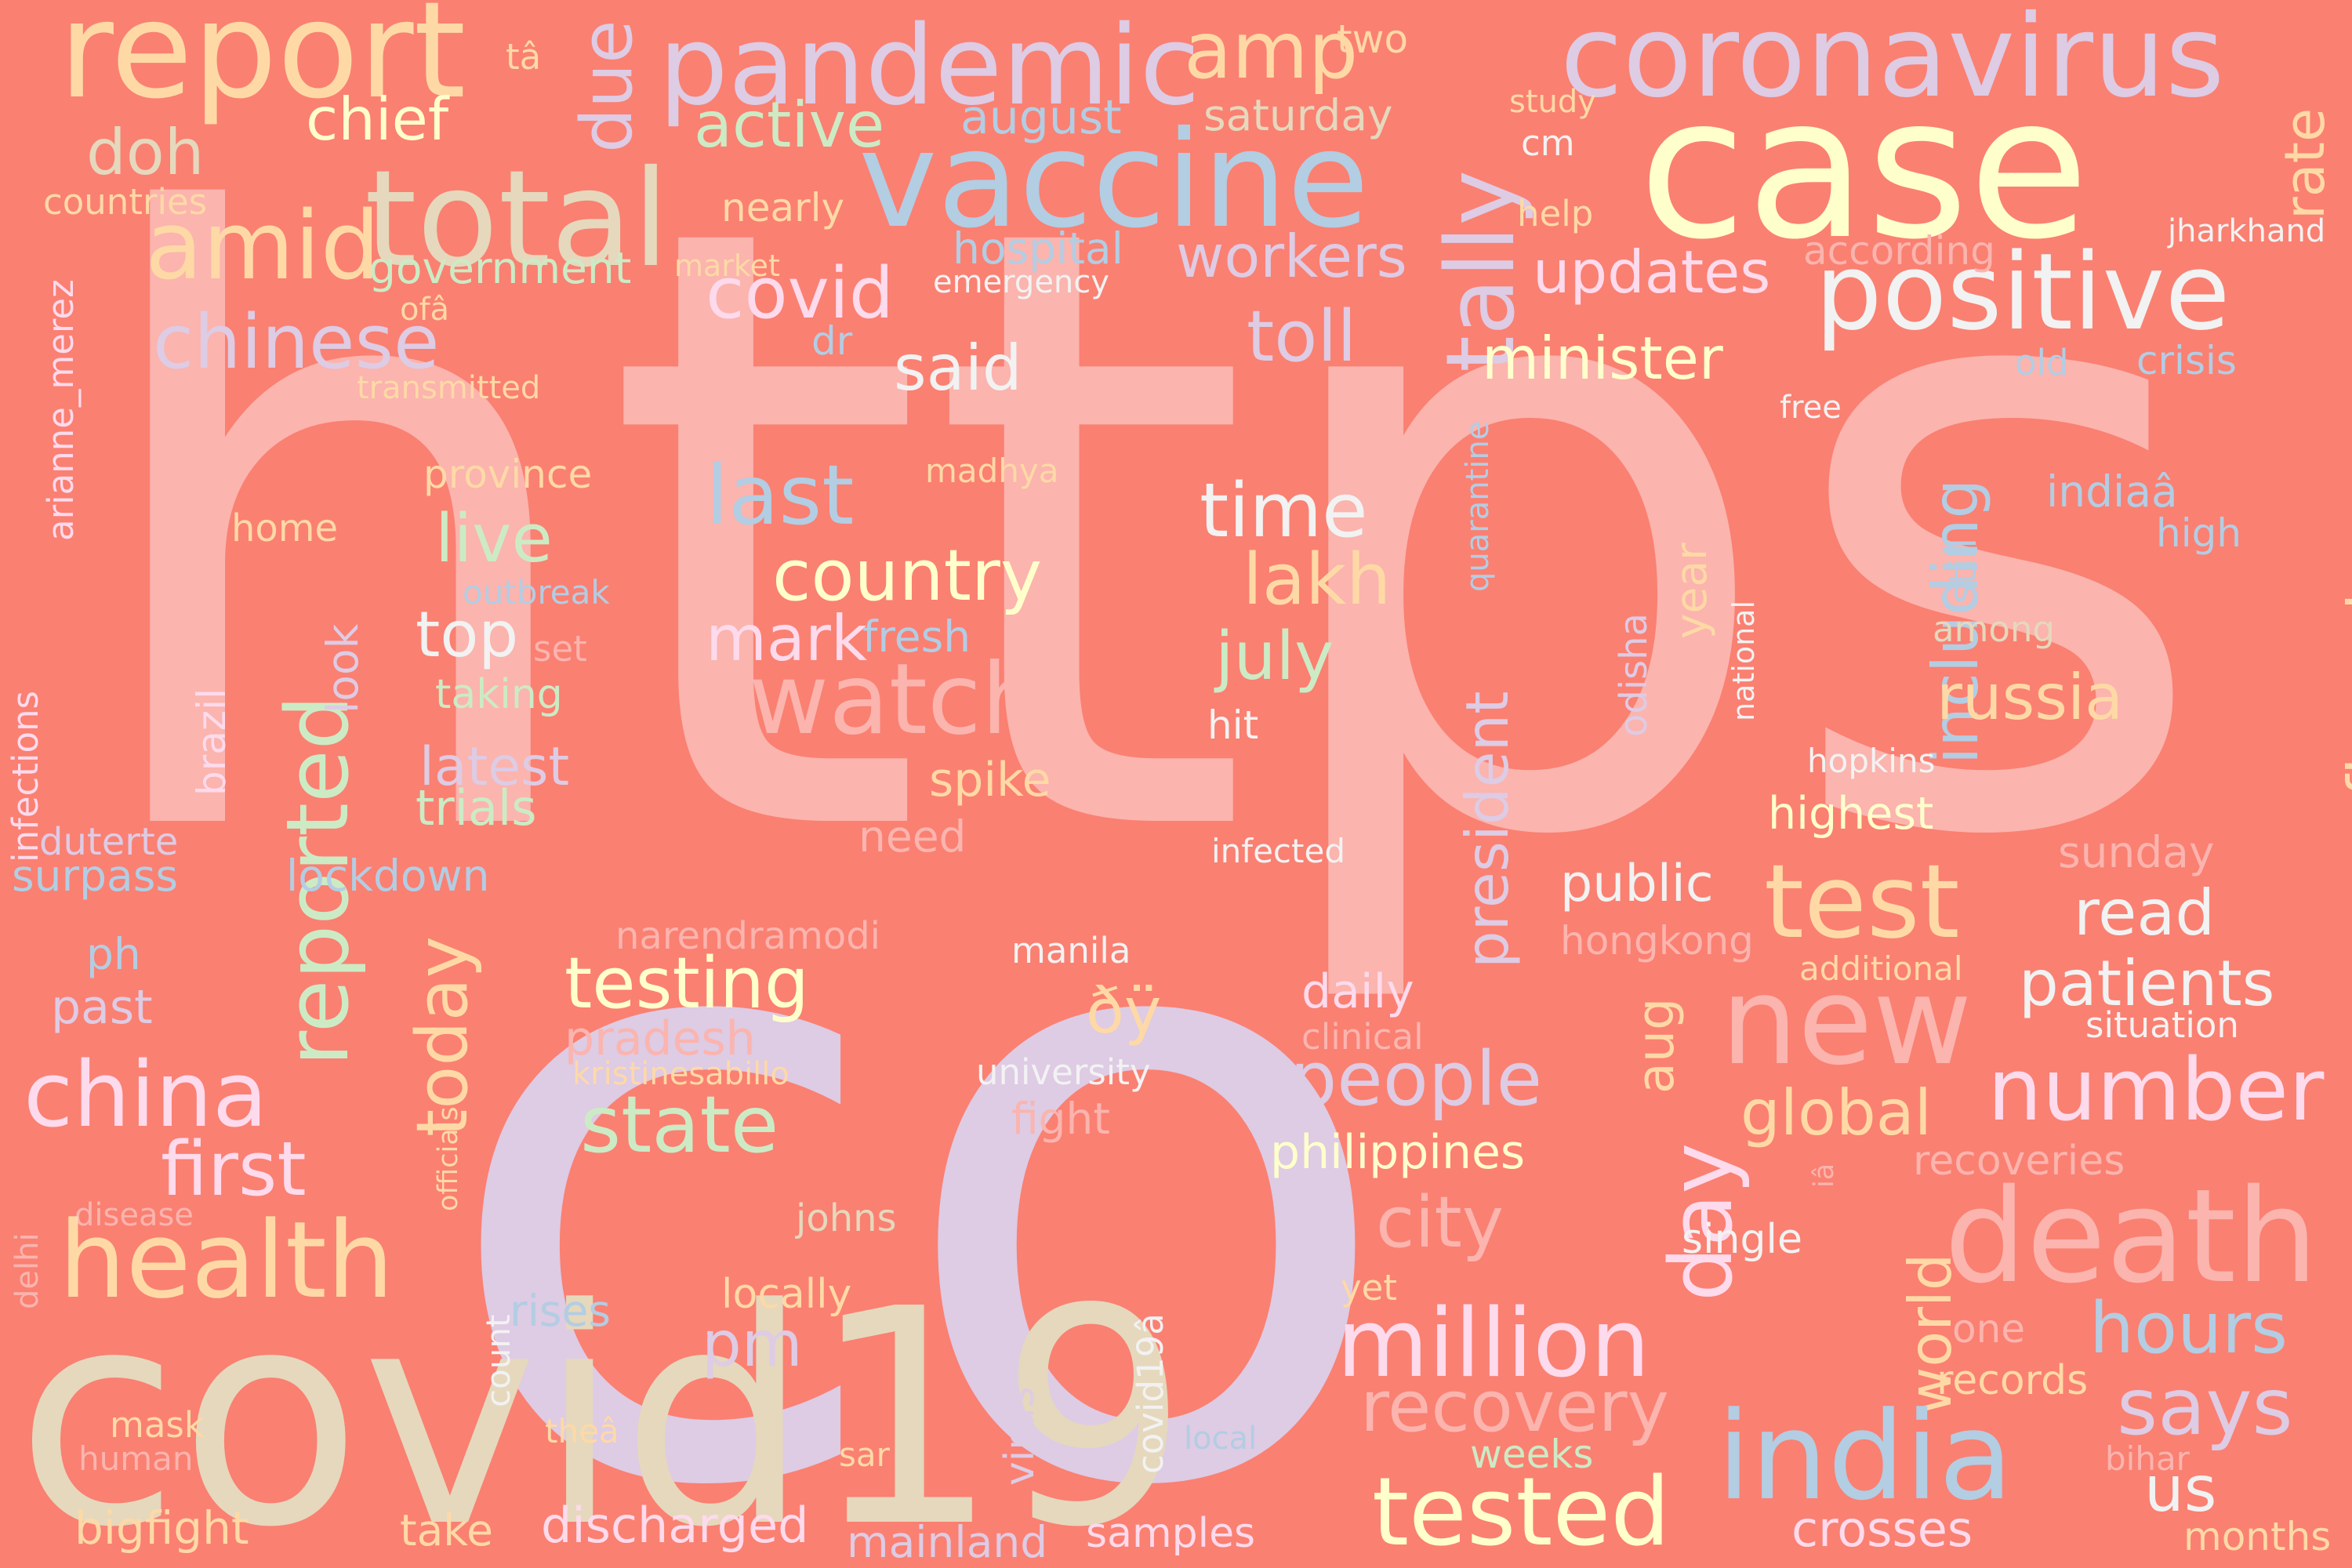 The image size is (2352, 1568). What do you see at coordinates (476, 808) in the screenshot?
I see `cloud-word: trials` at bounding box center [476, 808].